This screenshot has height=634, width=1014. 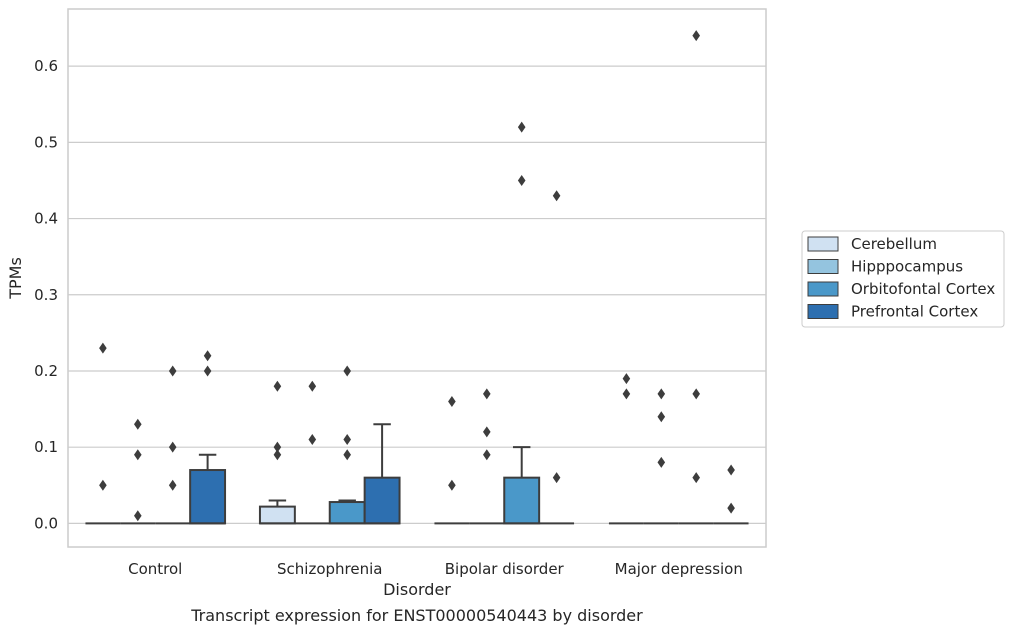 I want to click on x-tick-label: Major depression, so click(x=679, y=569).